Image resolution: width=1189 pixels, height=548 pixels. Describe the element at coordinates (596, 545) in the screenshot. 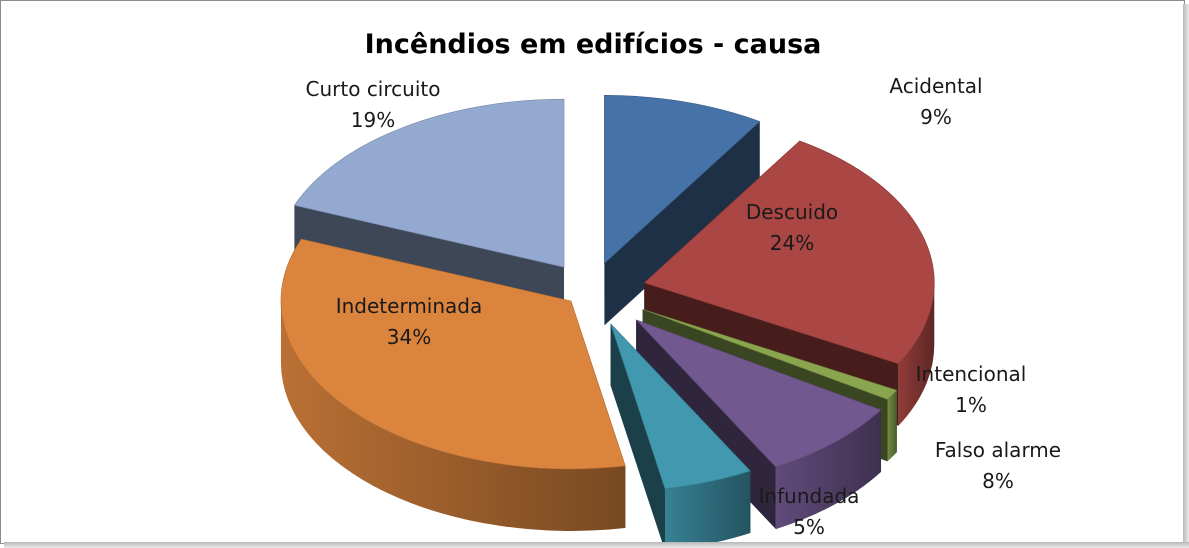

I see `frame-shadow-bottom` at that location.